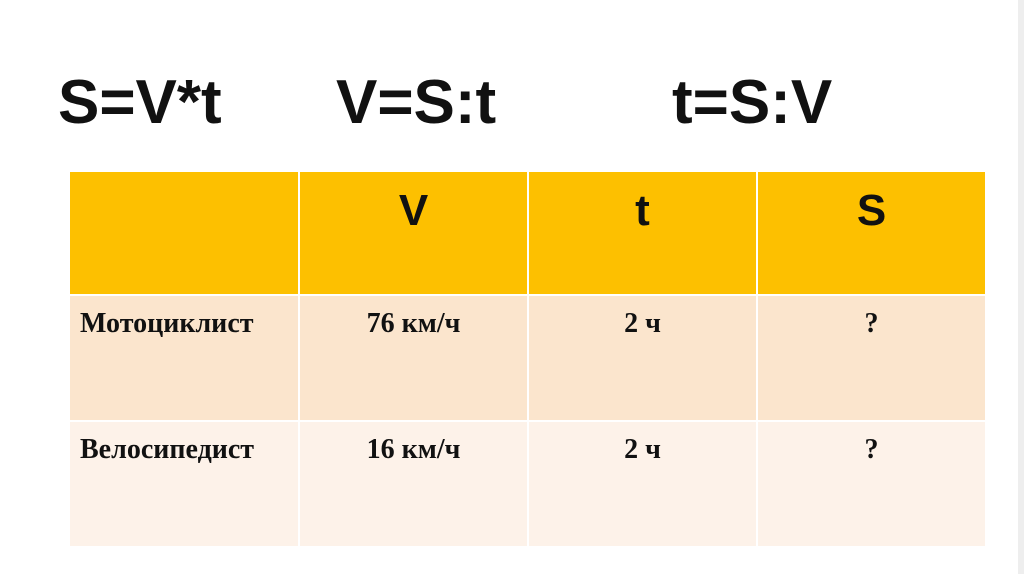  I want to click on formula: t=S:V, so click(752, 102).